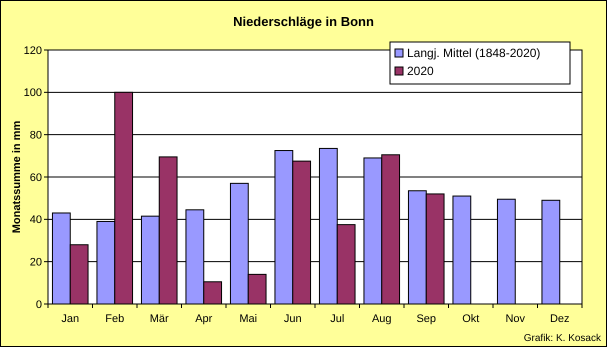 The height and width of the screenshot is (347, 607). Describe the element at coordinates (36, 220) in the screenshot. I see `y-tick-label: 40` at that location.